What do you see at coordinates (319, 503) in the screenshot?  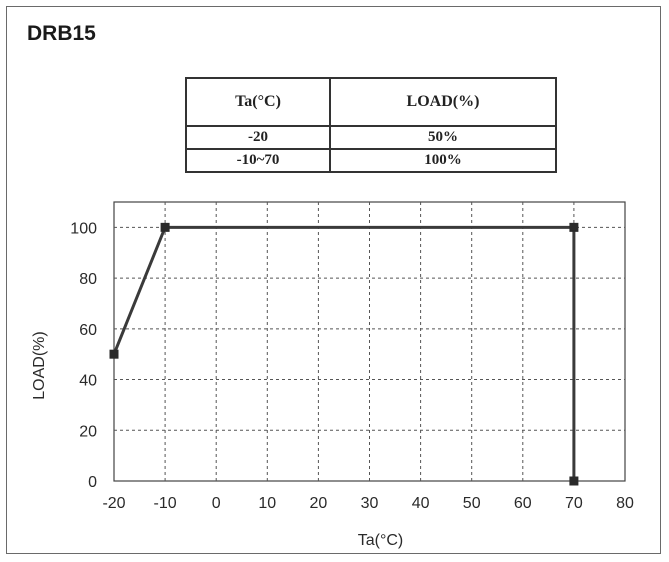 I see `x-tick-label: 20` at bounding box center [319, 503].